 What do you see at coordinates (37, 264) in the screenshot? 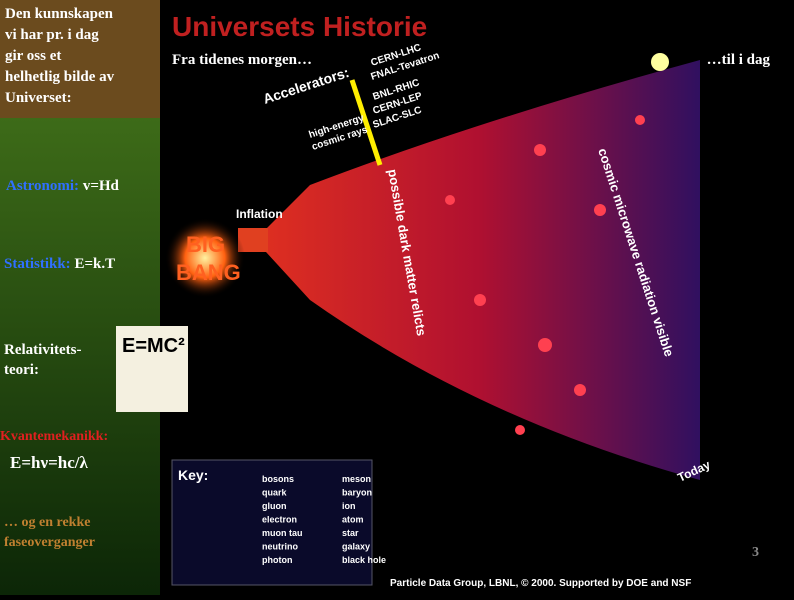
I see `label: Statistikk:` at bounding box center [37, 264].